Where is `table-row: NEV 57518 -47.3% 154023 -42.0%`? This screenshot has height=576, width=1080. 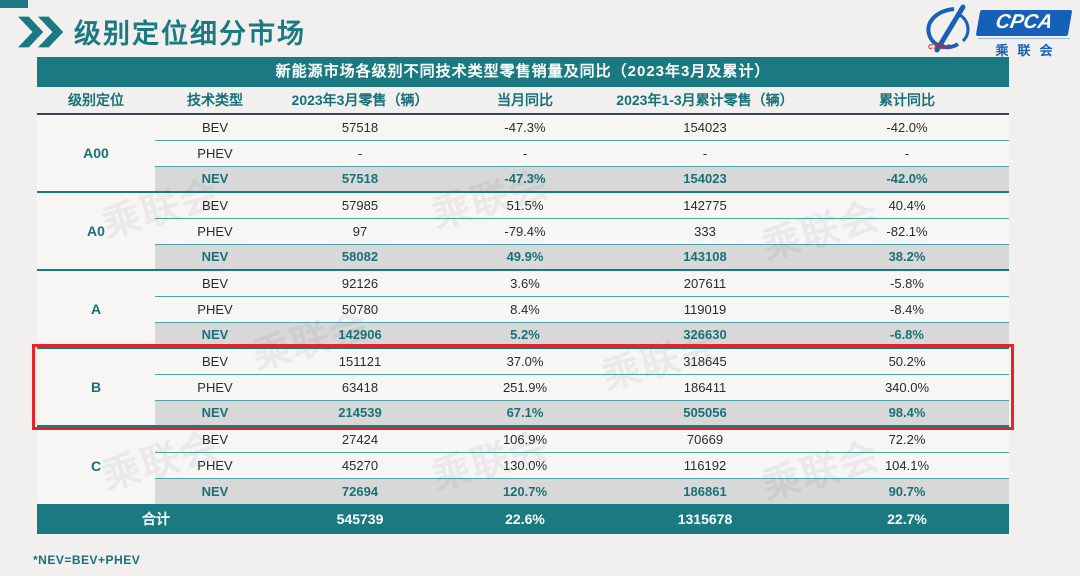
table-row: NEV 57518 -47.3% 154023 -42.0% is located at coordinates (523, 178).